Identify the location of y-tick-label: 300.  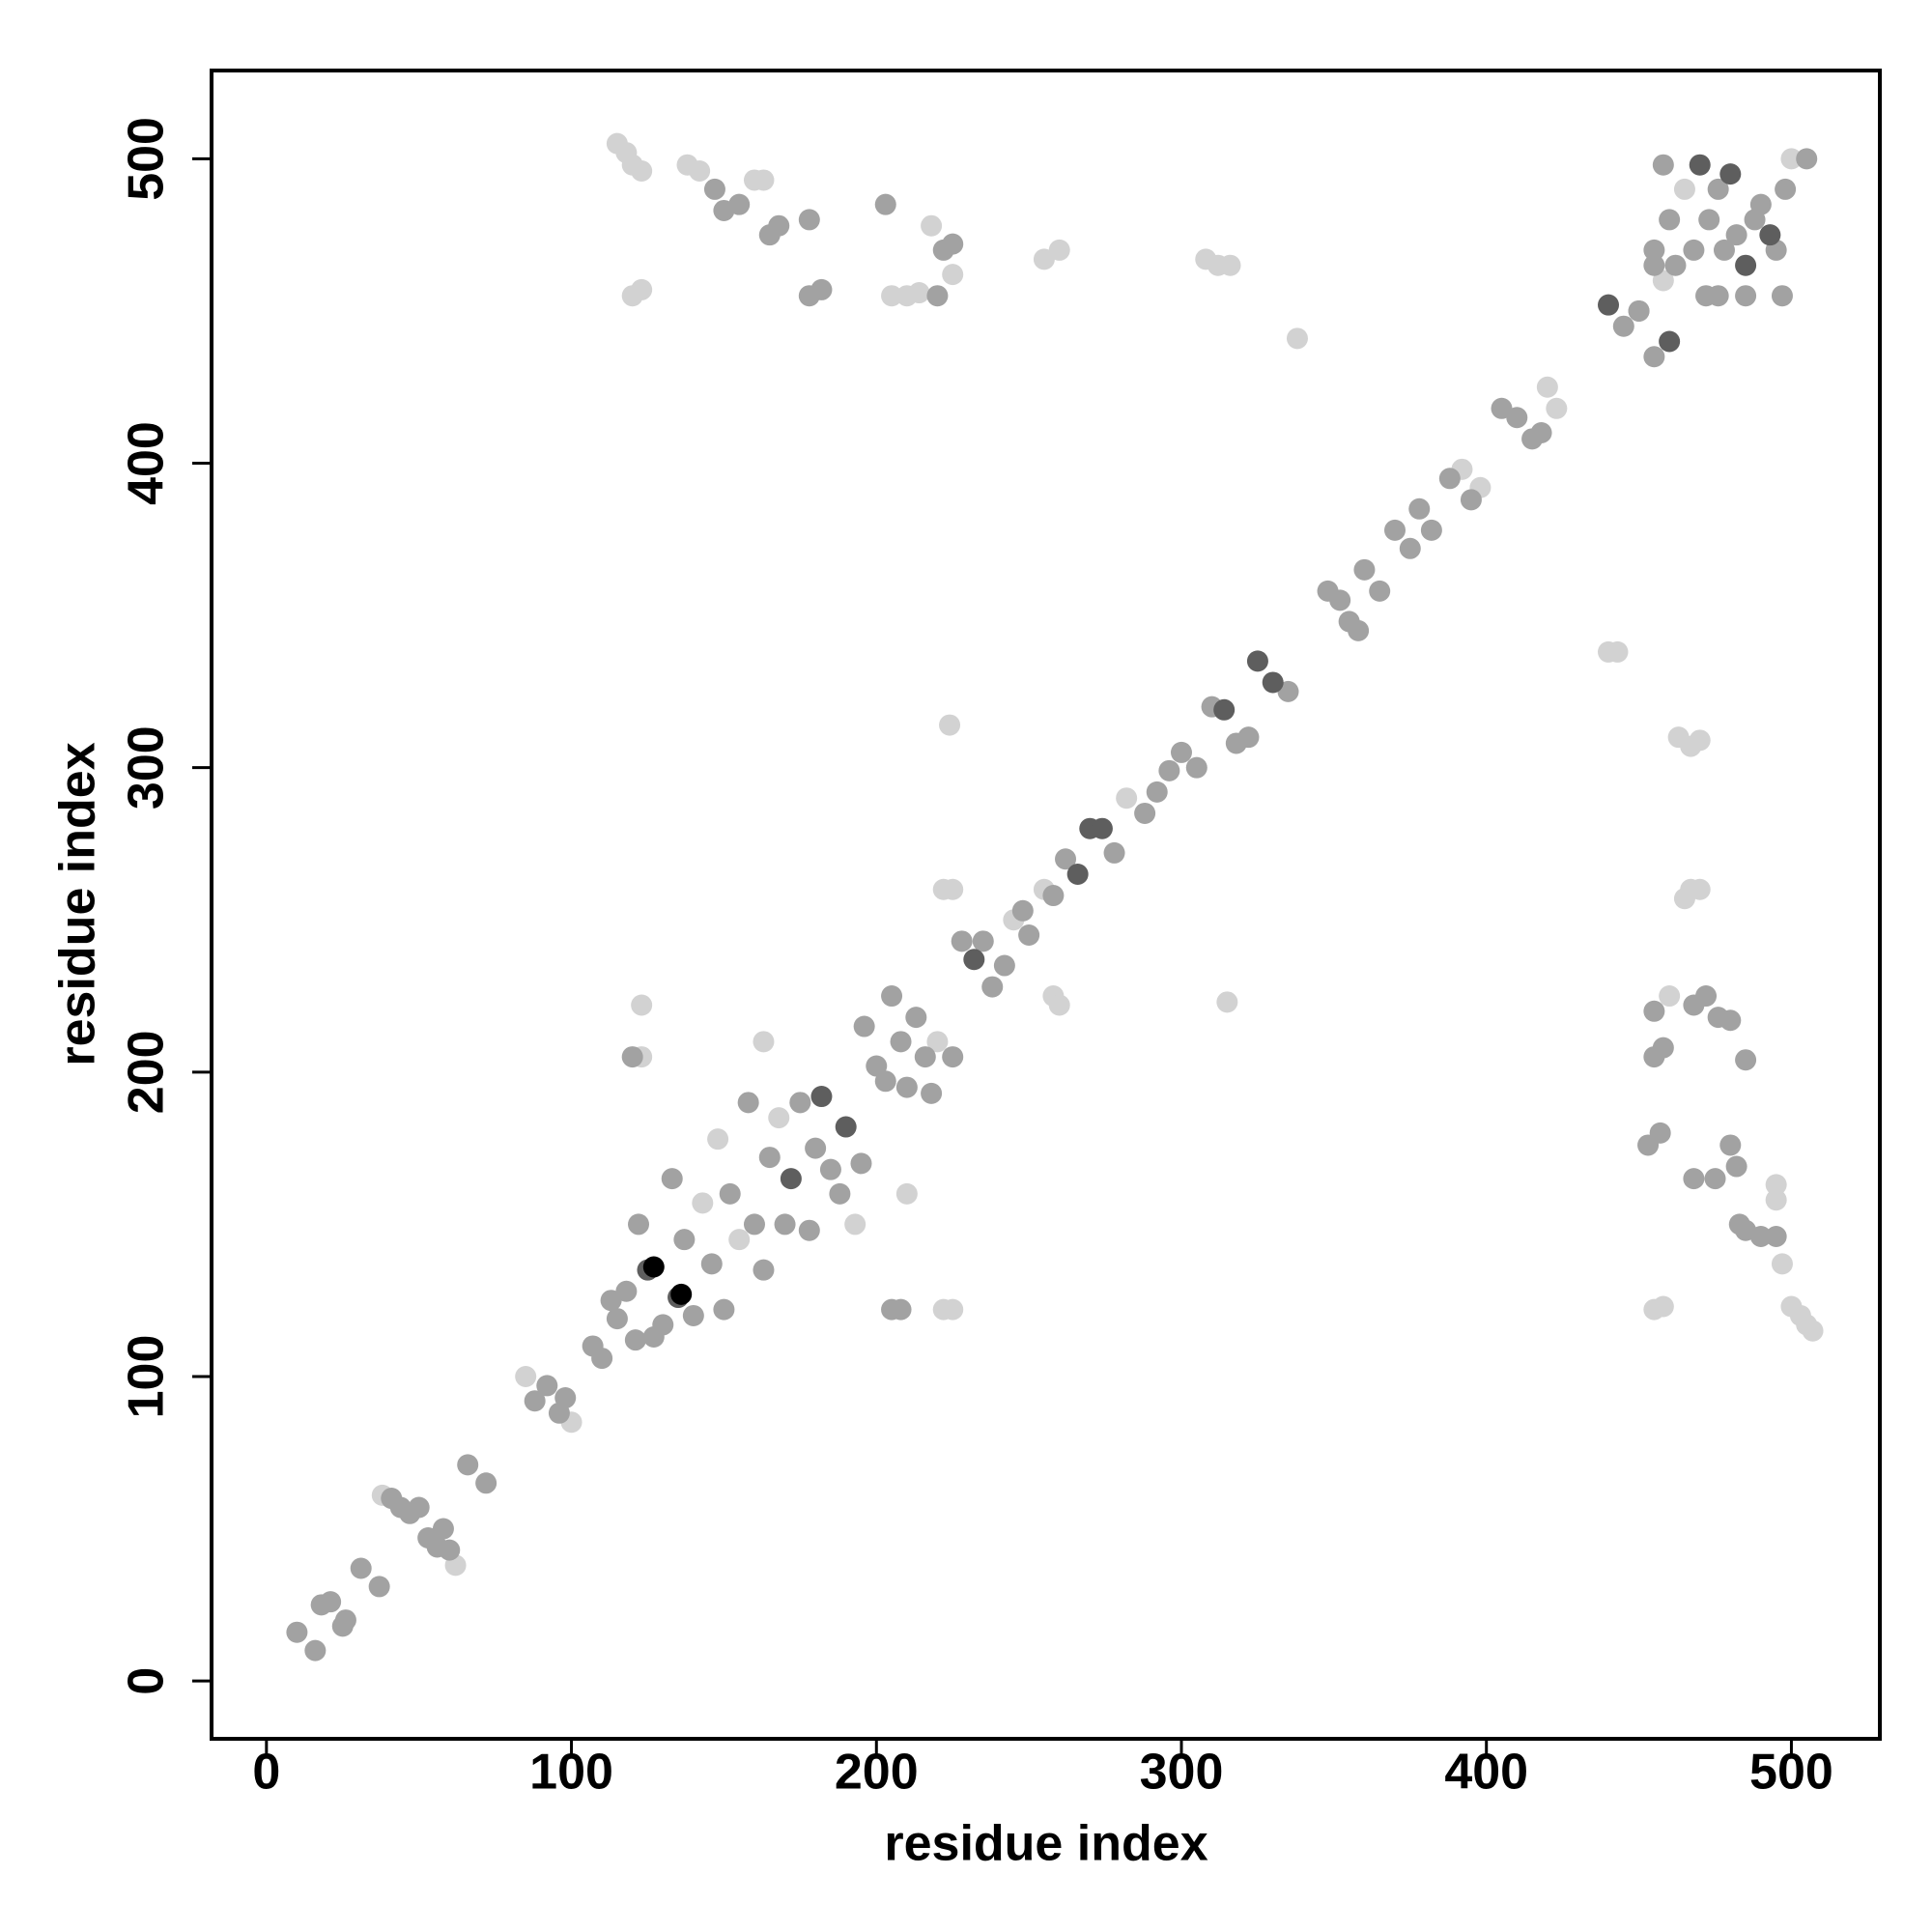
(147, 767).